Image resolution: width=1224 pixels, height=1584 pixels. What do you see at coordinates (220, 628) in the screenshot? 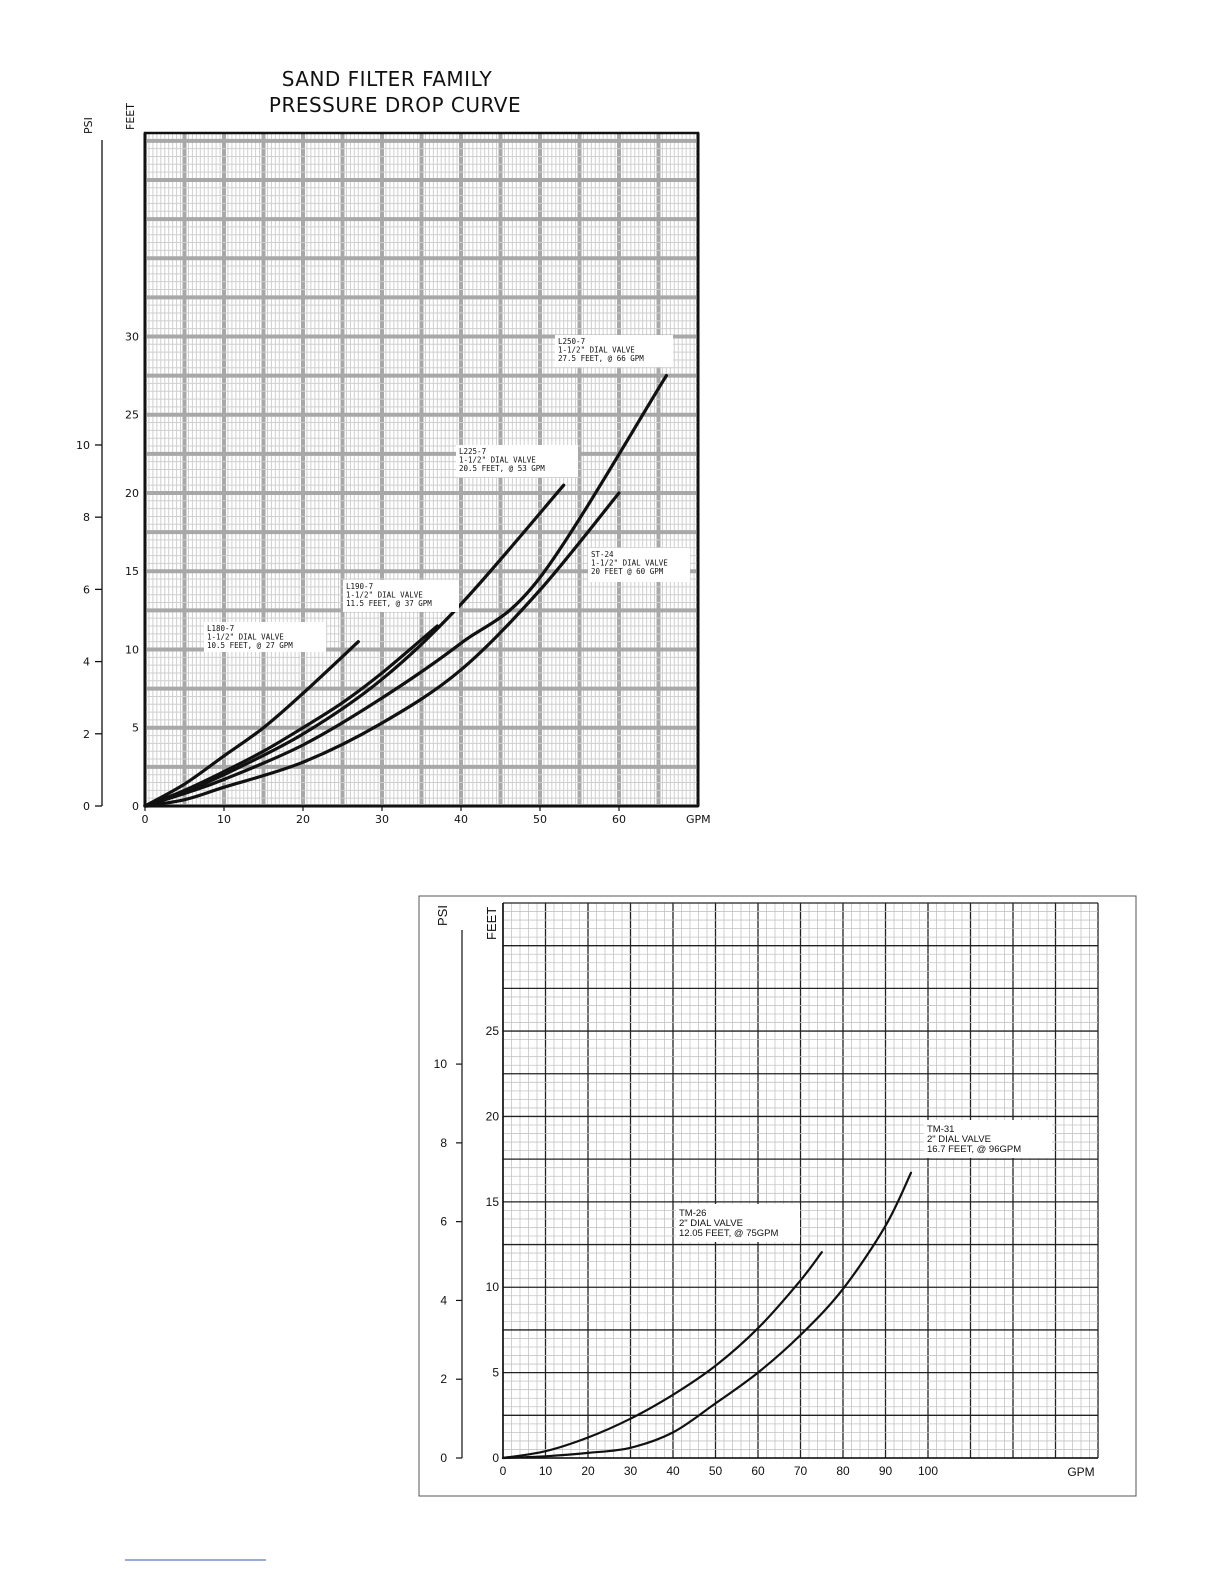
I see `annotation-line: L180-7` at bounding box center [220, 628].